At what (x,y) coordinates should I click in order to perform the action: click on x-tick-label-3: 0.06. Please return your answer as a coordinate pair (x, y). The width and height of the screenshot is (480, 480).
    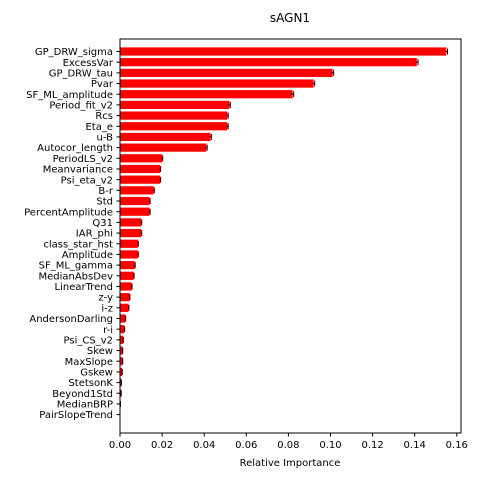
    Looking at the image, I should click on (246, 445).